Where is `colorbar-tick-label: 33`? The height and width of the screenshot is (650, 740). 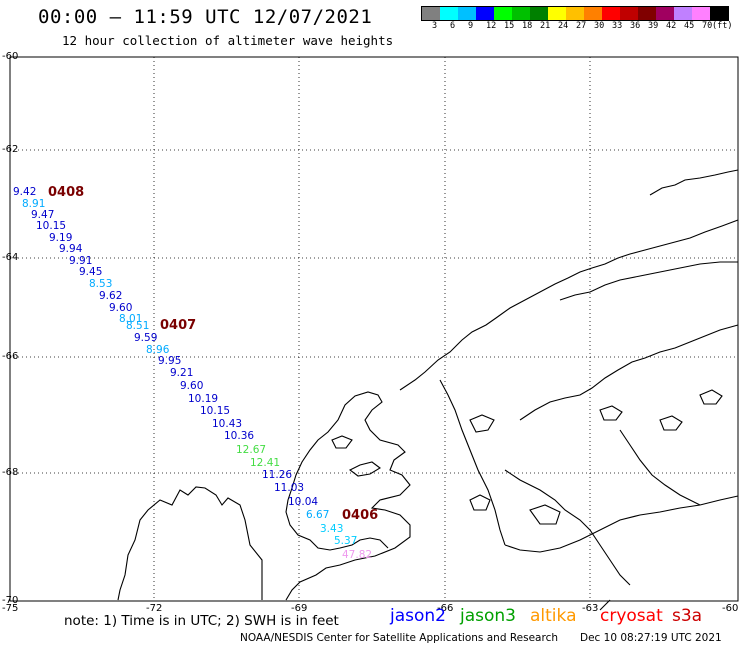 colorbar-tick-label: 33 is located at coordinates (617, 26).